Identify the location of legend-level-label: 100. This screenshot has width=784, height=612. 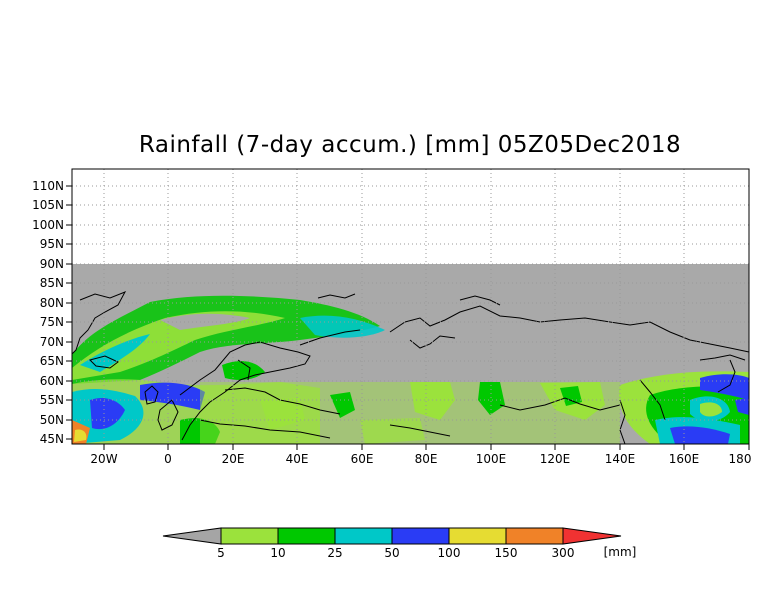
(449, 553).